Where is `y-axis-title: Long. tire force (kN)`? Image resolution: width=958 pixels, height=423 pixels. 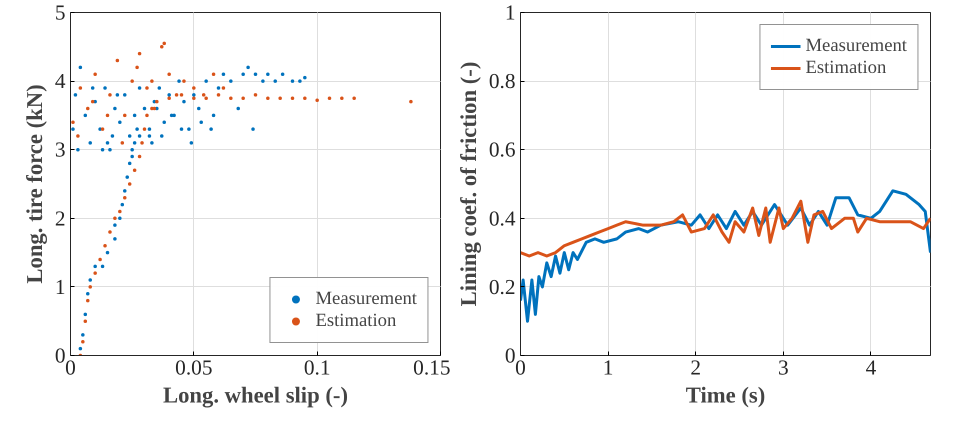
y-axis-title: Long. tire force (kN) is located at coordinates (34, 184).